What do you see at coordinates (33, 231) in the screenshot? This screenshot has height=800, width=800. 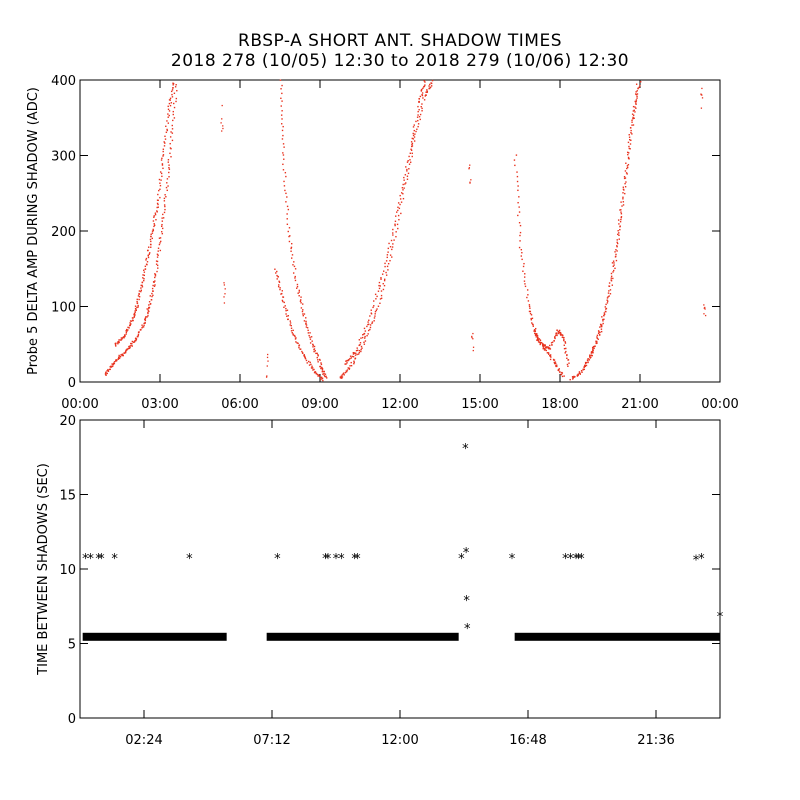 I see `y-axis-title: Probe 5 DELTA AMP DURING SHADOW (ADC)` at bounding box center [33, 231].